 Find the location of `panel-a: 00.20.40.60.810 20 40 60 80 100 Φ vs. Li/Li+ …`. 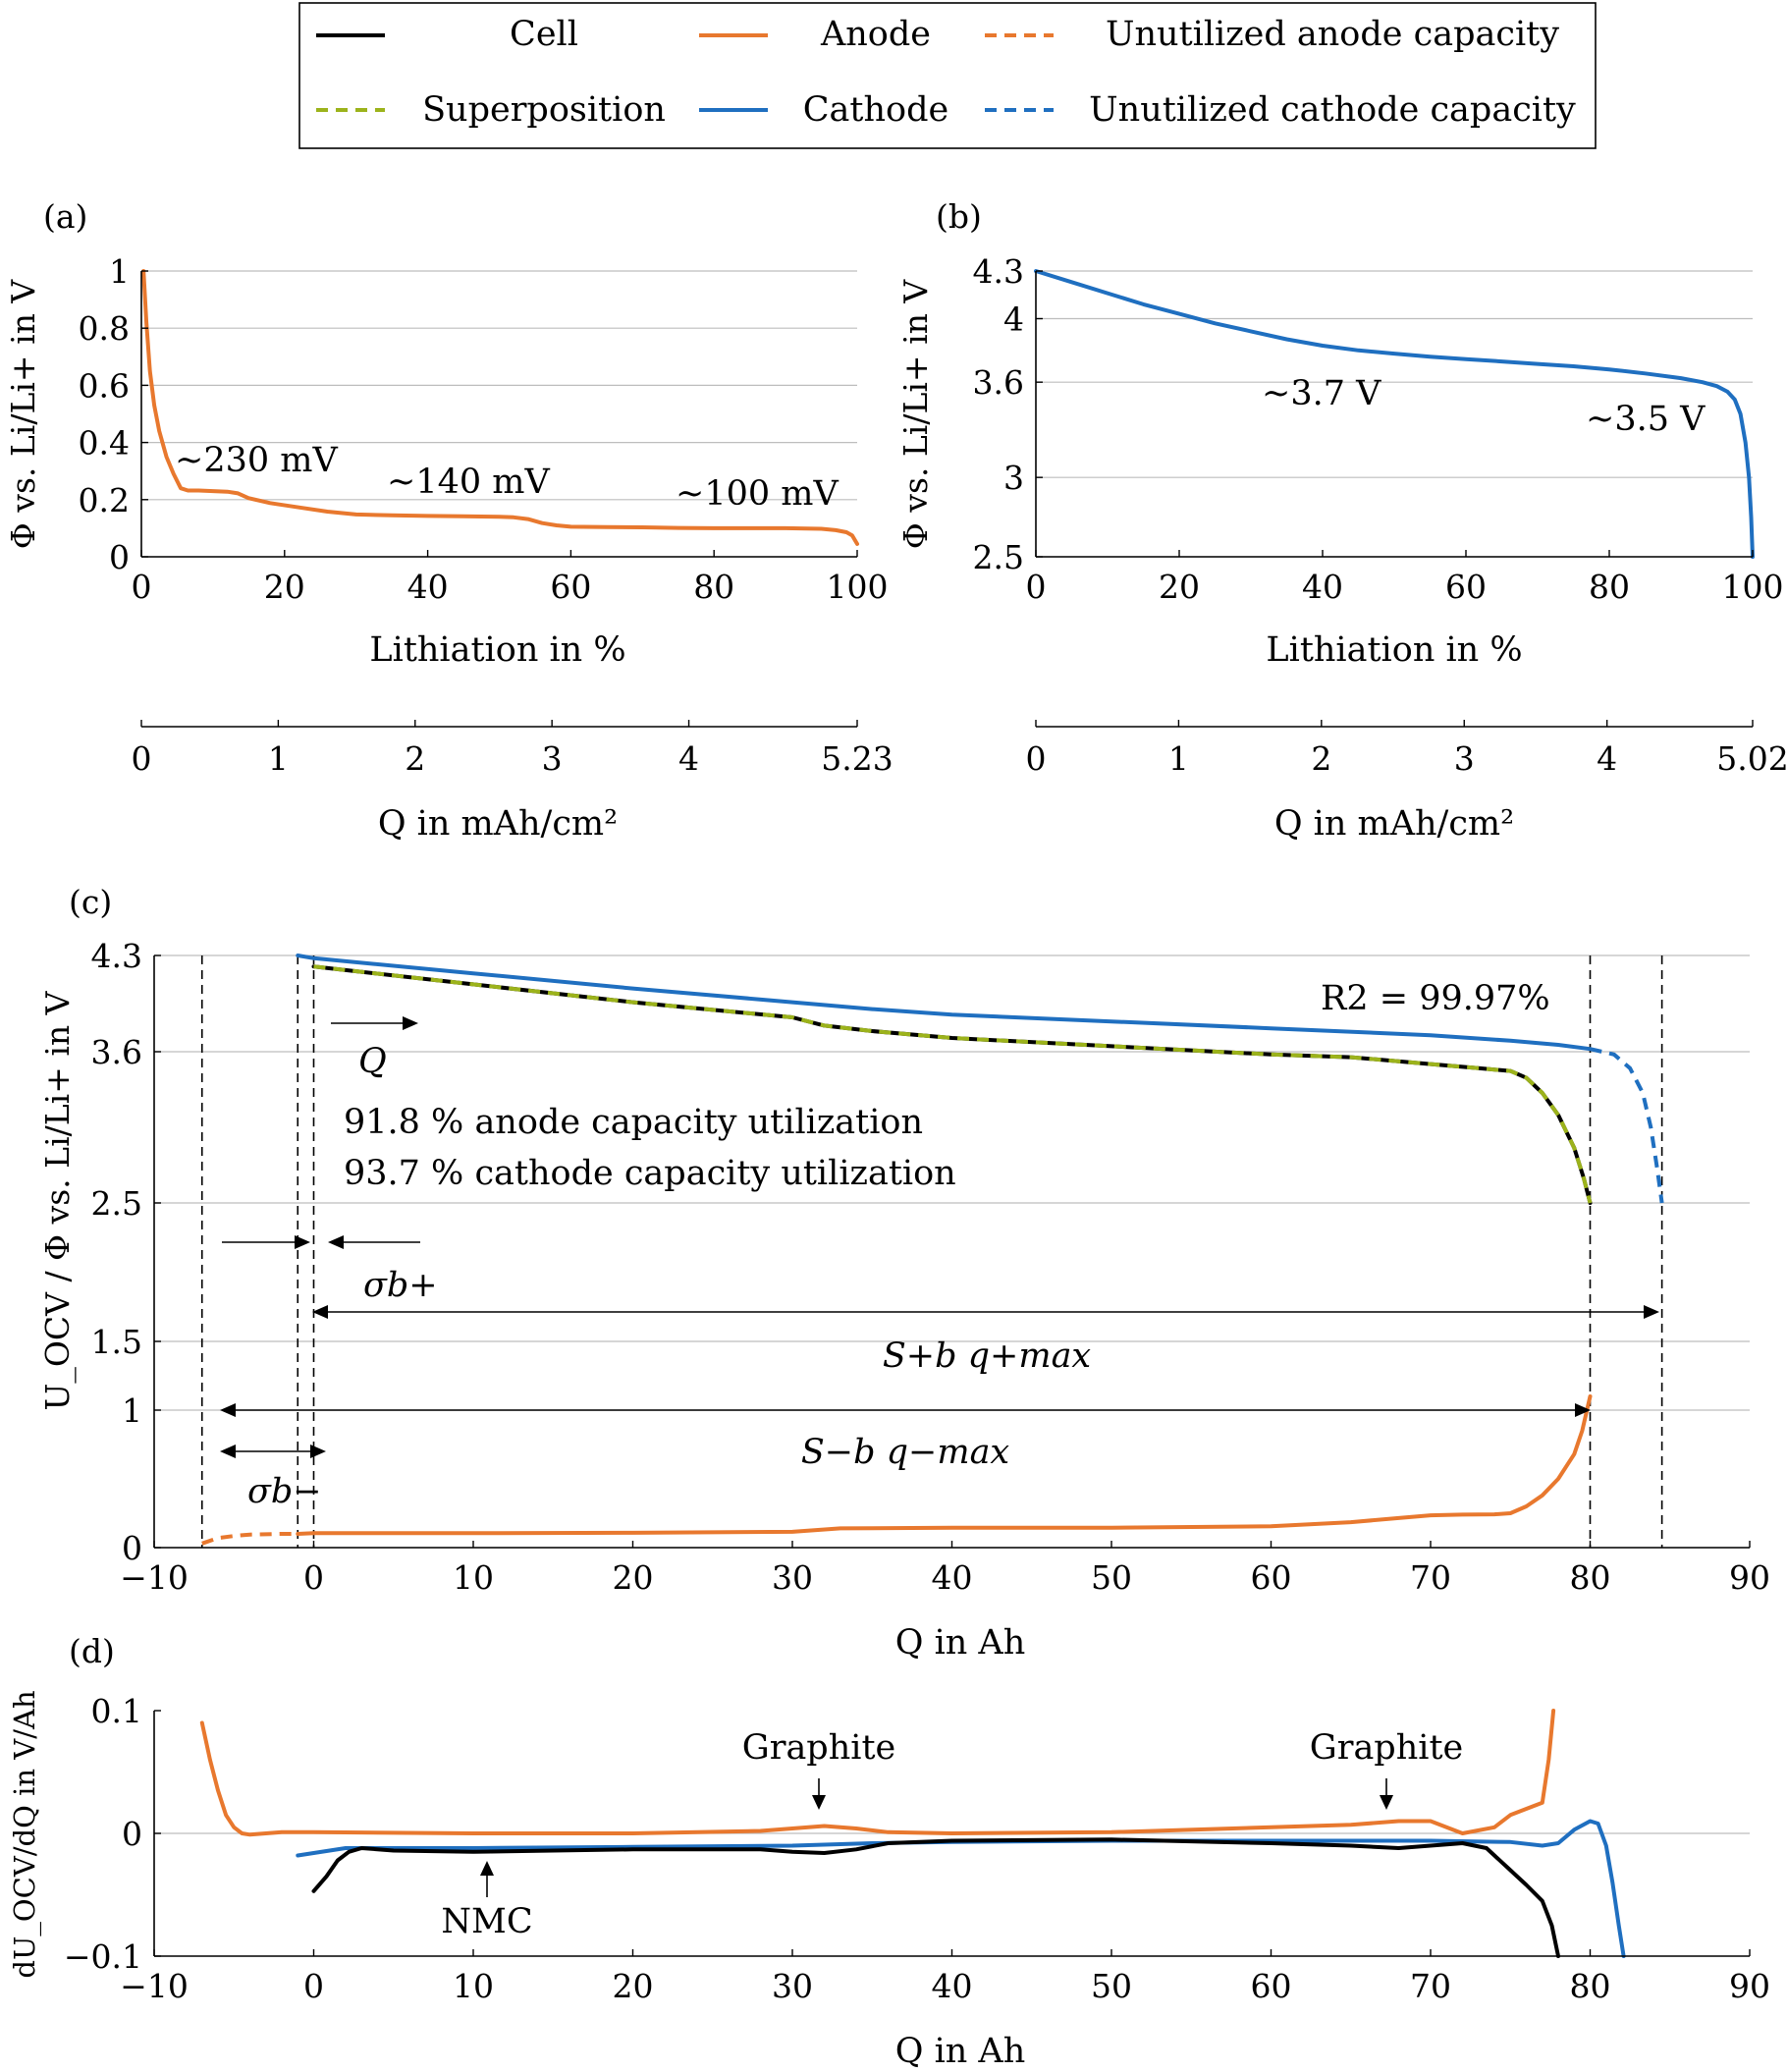

panel-a: 00.20.40.60.810 20 40 60 80 100 Φ vs. Li/Li+ … is located at coordinates (449, 548).